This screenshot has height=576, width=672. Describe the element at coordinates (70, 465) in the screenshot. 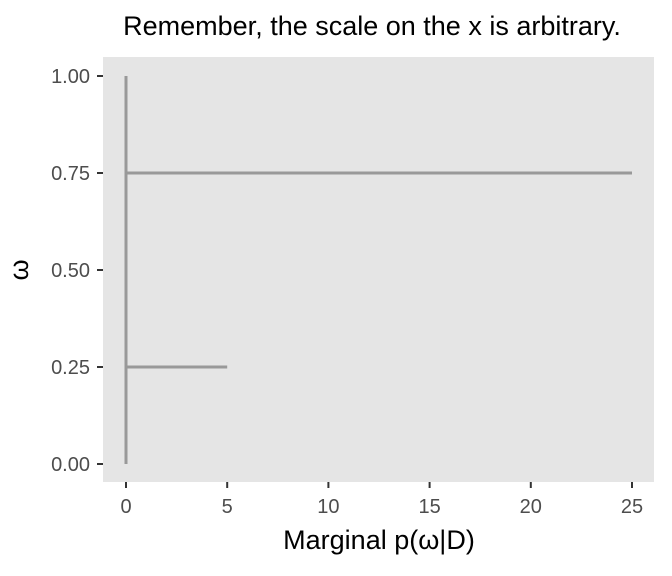

I see `y-tick-label: 0.00` at that location.